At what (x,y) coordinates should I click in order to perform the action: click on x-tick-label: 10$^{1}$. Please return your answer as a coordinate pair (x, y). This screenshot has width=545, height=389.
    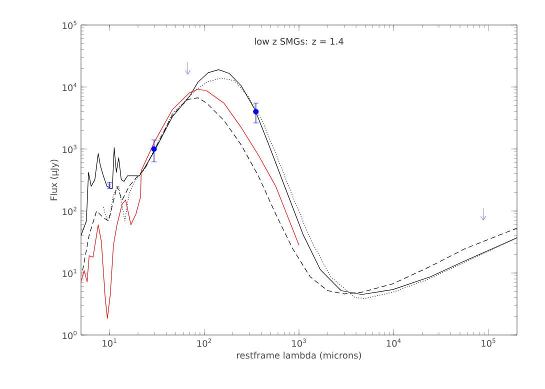
    Looking at the image, I should click on (109, 342).